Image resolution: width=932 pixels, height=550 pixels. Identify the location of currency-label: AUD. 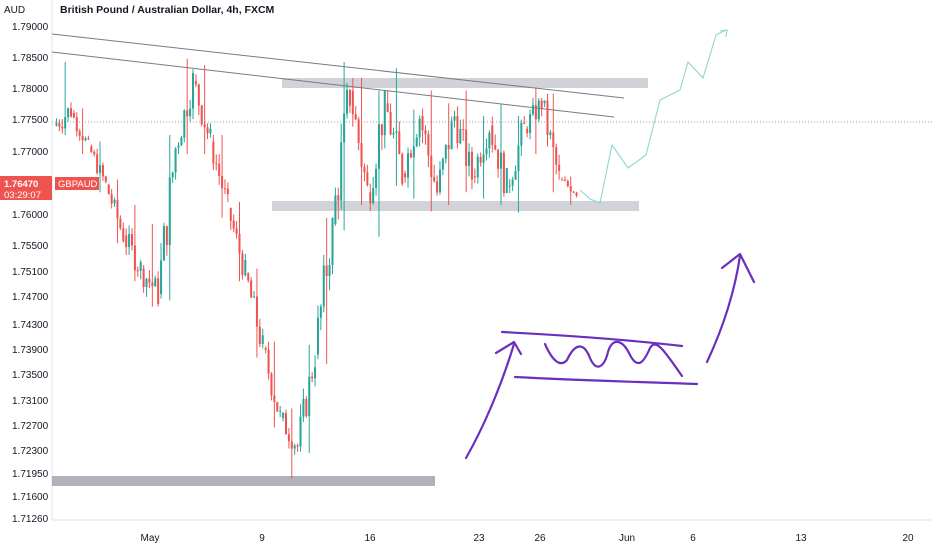
(14, 10).